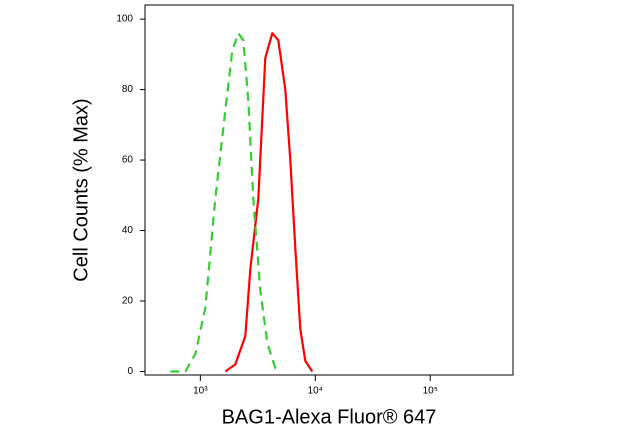 Image resolution: width=640 pixels, height=436 pixels. What do you see at coordinates (128, 230) in the screenshot?
I see `y-tick-label: 40` at bounding box center [128, 230].